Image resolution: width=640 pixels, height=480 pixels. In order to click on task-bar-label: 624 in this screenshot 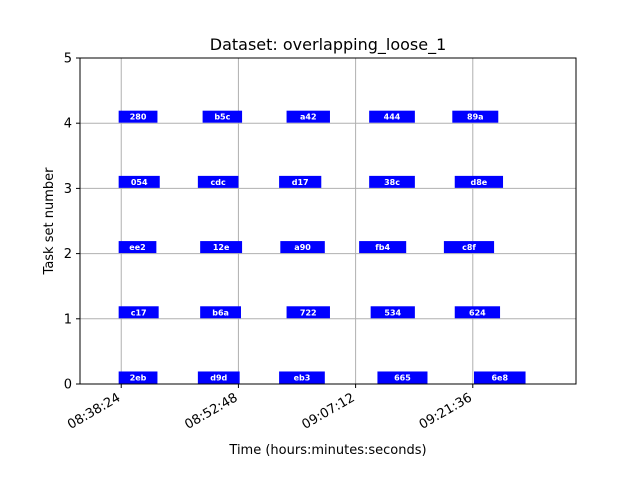, I will do `click(477, 312)`.